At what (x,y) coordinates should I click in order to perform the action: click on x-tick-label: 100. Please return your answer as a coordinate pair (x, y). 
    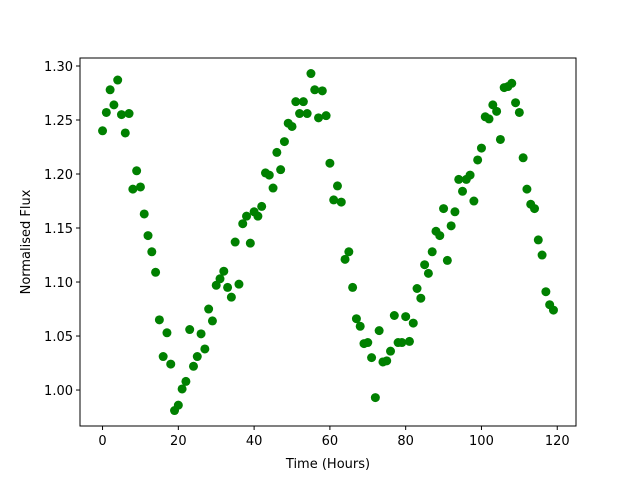
    Looking at the image, I should click on (481, 441).